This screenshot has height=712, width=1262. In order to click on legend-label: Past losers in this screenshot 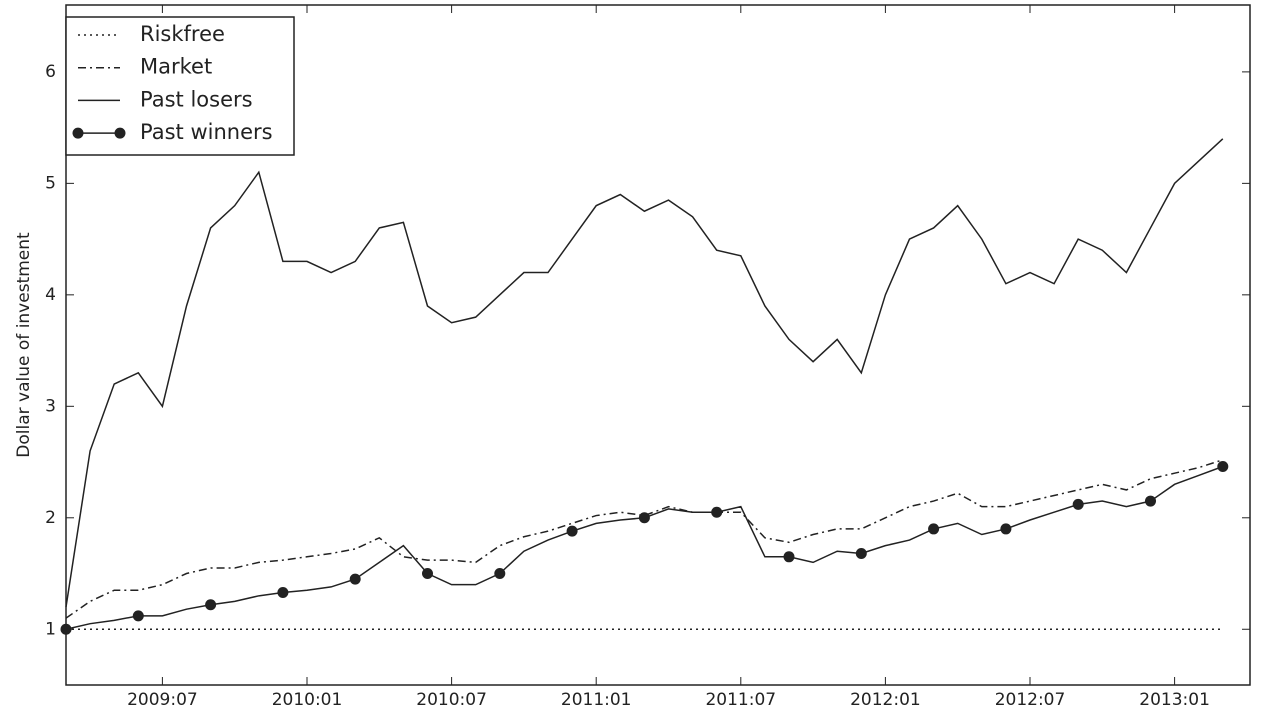, I will do `click(196, 99)`.